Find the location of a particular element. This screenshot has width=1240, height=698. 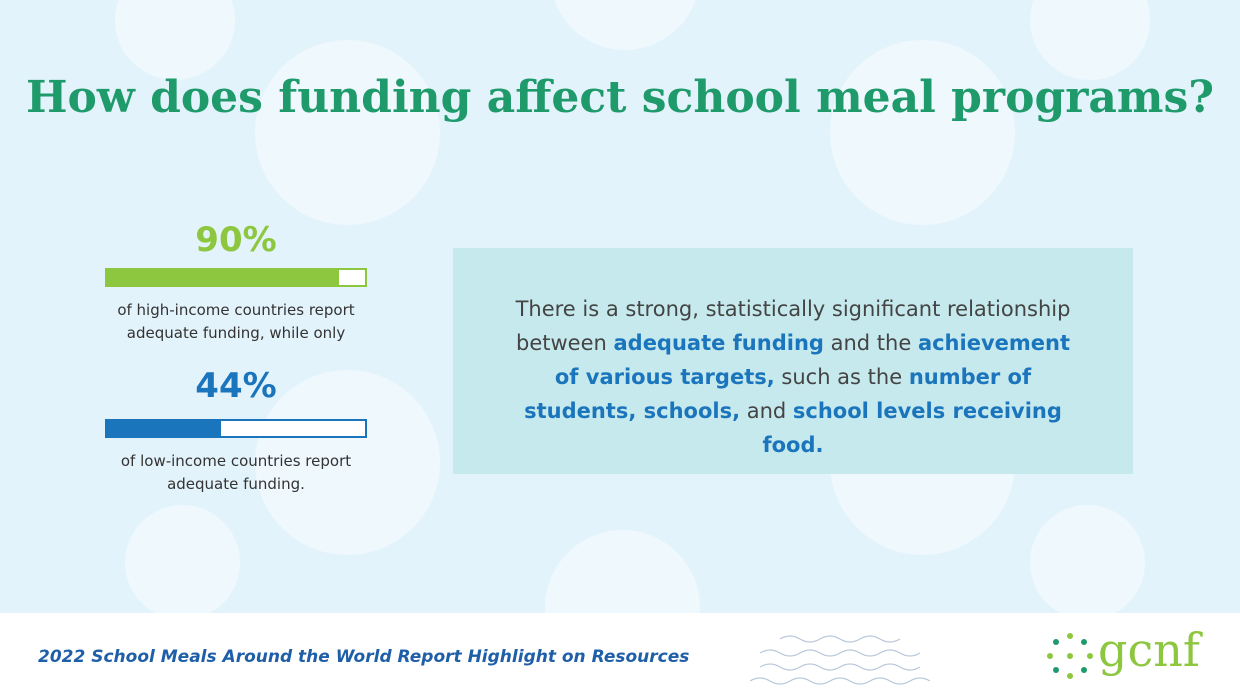

stat-caption: adequate funding. is located at coordinates (236, 484).